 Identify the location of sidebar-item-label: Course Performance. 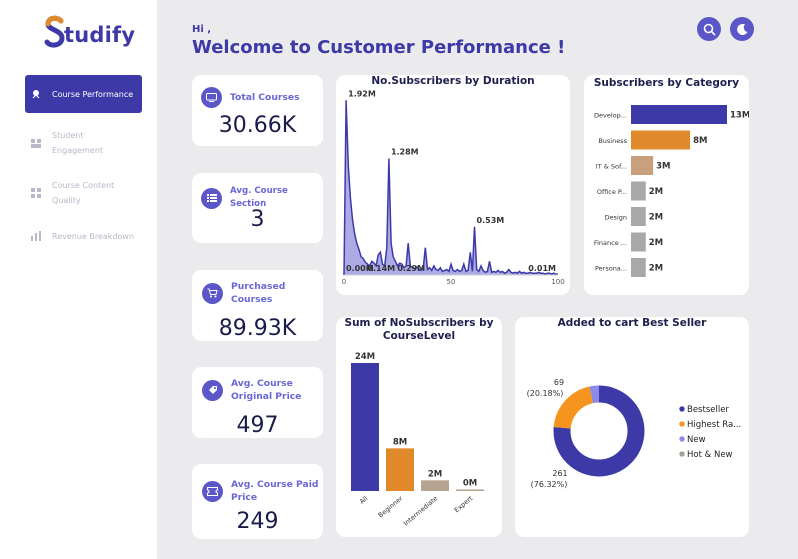
(93, 94).